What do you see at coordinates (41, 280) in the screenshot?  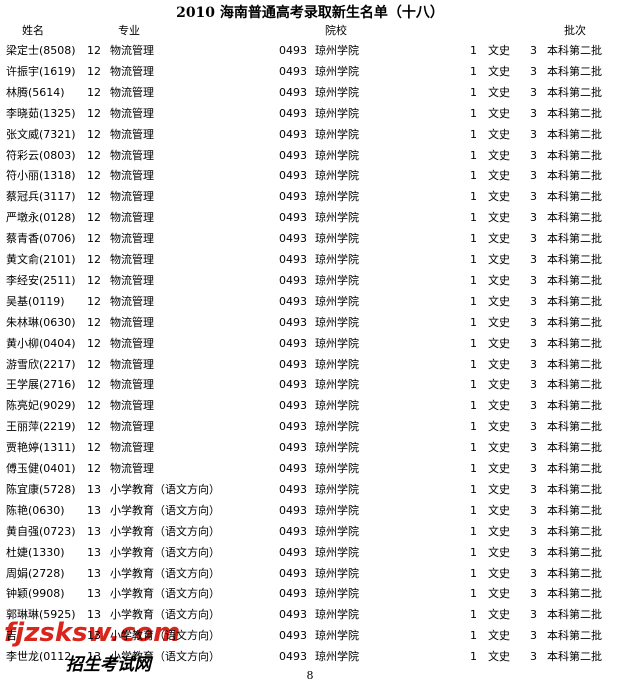 I see `student-name: 李经安(2511)` at bounding box center [41, 280].